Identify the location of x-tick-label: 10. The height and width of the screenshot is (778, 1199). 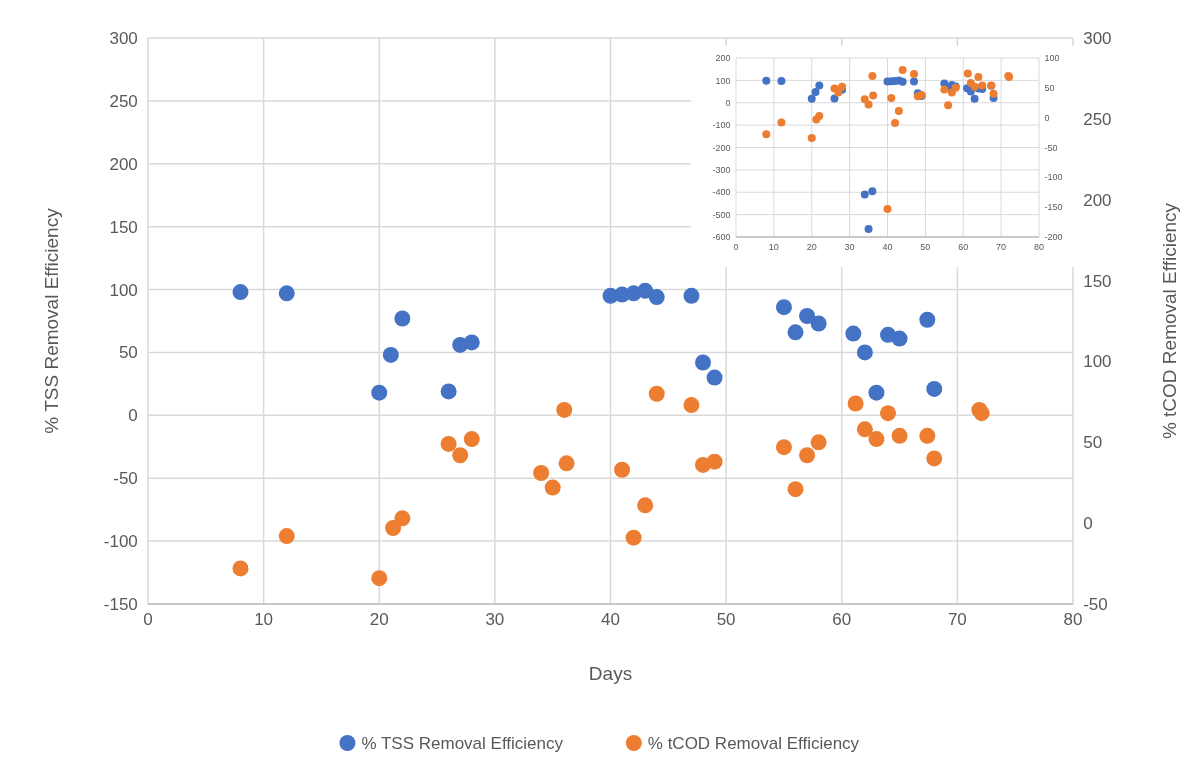
(773, 247).